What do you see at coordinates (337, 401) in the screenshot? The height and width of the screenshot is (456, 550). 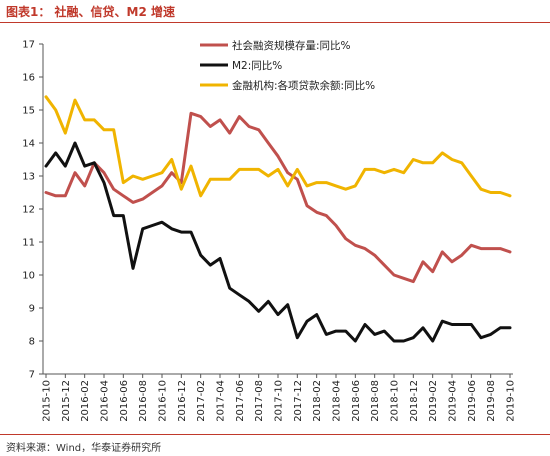 I see `x-tick-label: 2018-04` at bounding box center [337, 401].